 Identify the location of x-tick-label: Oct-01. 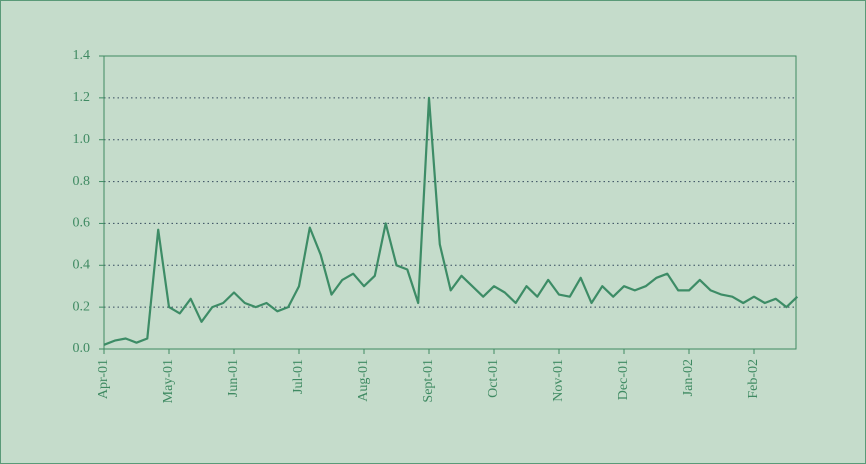
(493, 378).